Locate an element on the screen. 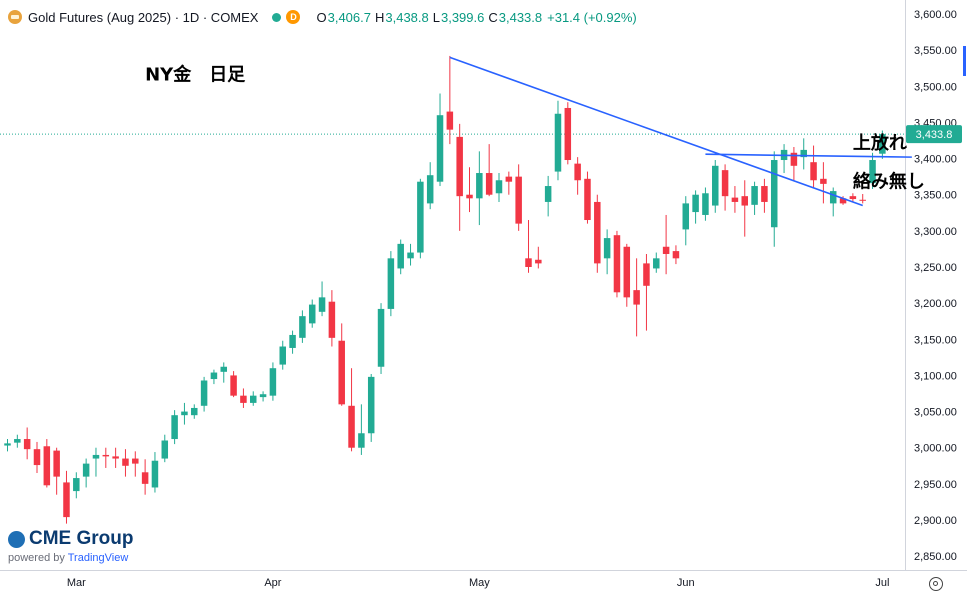 The height and width of the screenshot is (600, 967). cme-logo-text: CME Group is located at coordinates (81, 538).